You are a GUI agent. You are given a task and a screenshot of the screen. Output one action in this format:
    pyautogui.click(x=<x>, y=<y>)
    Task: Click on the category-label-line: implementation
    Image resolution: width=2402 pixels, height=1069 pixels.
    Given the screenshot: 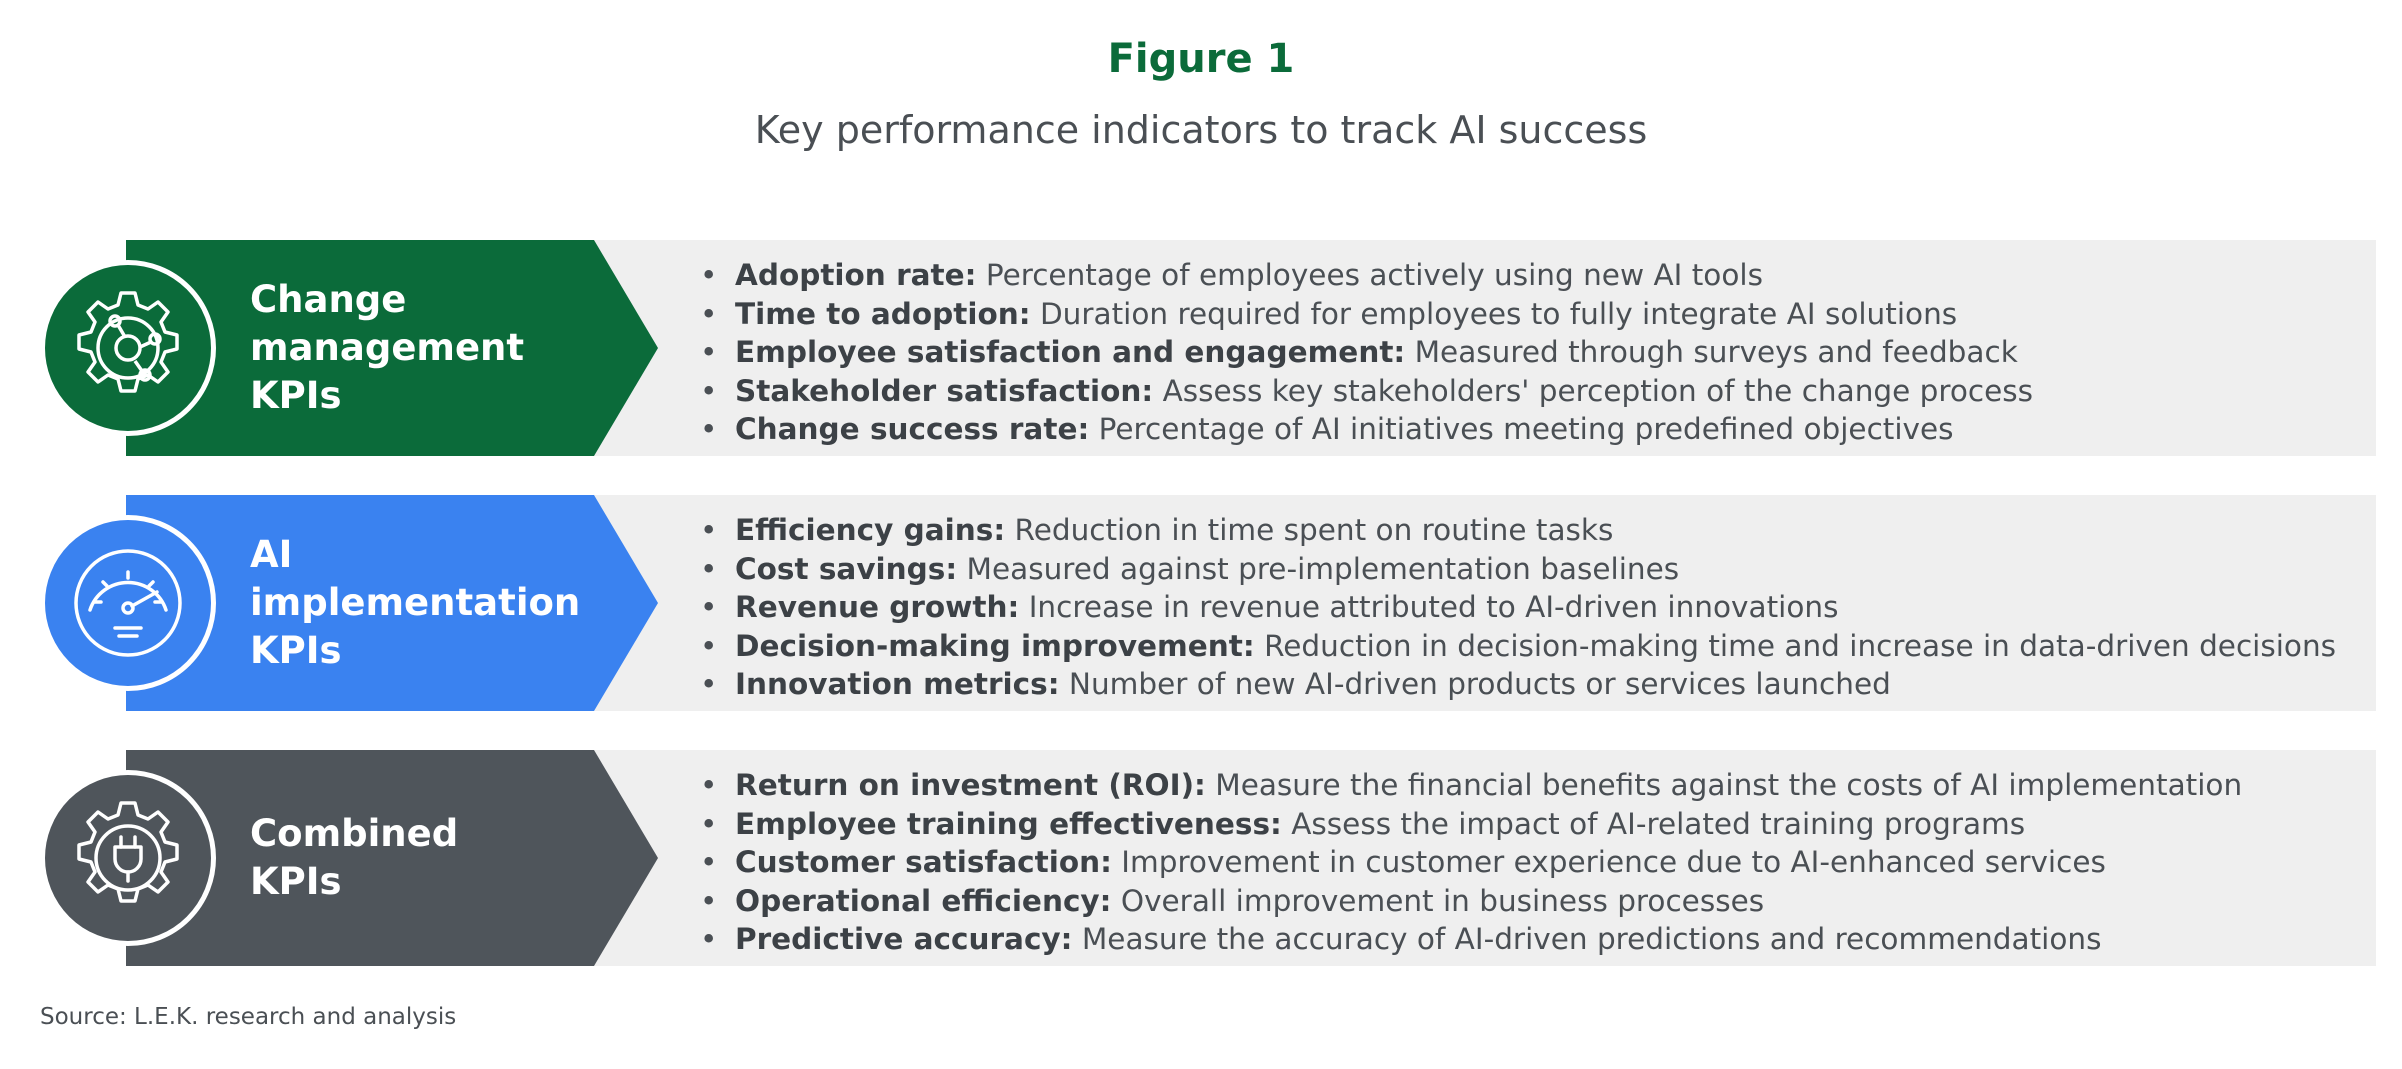 What is the action you would take?
    pyautogui.click(x=415, y=602)
    